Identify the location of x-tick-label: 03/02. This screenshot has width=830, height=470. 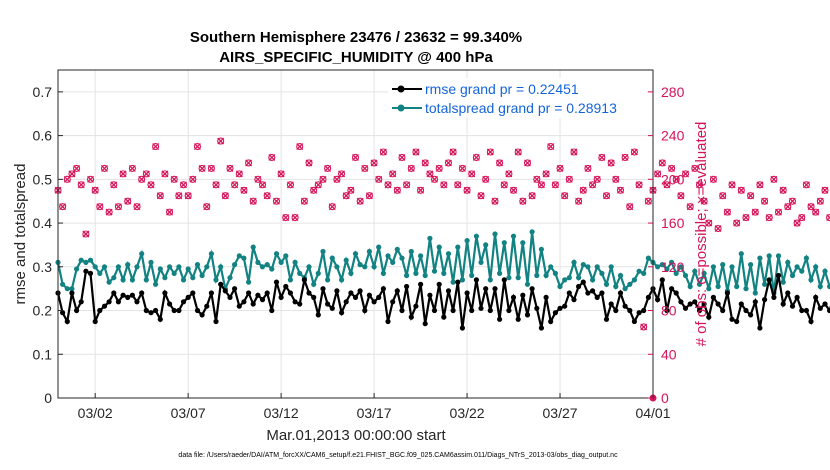
(95, 413).